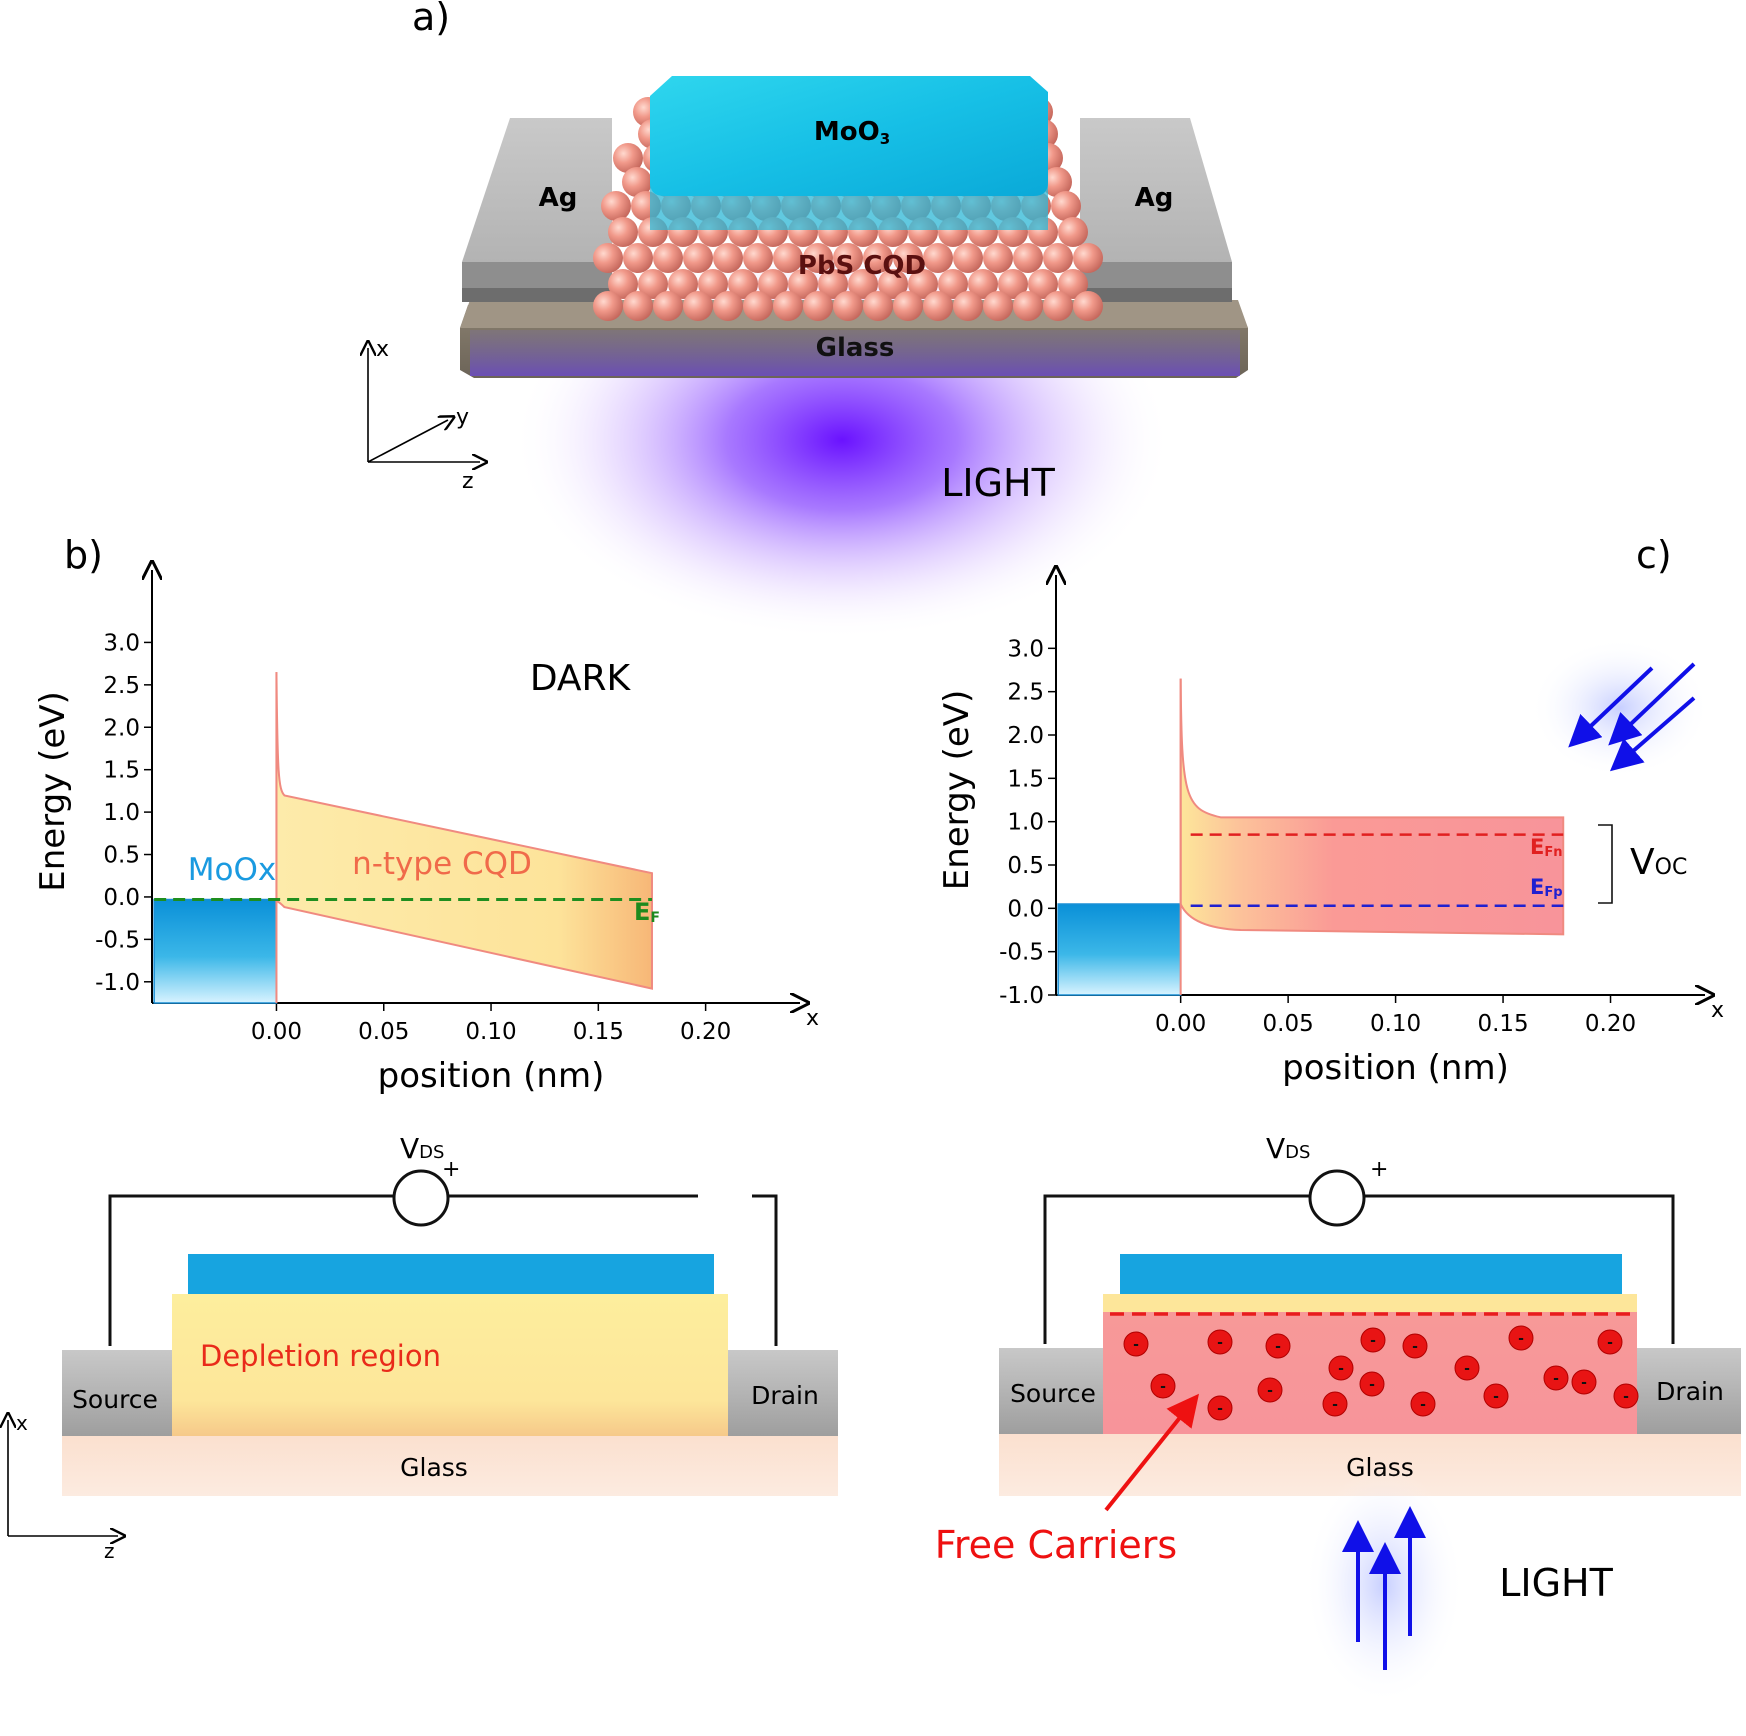  I want to click on plus-sign-b: +, so click(451, 1169).